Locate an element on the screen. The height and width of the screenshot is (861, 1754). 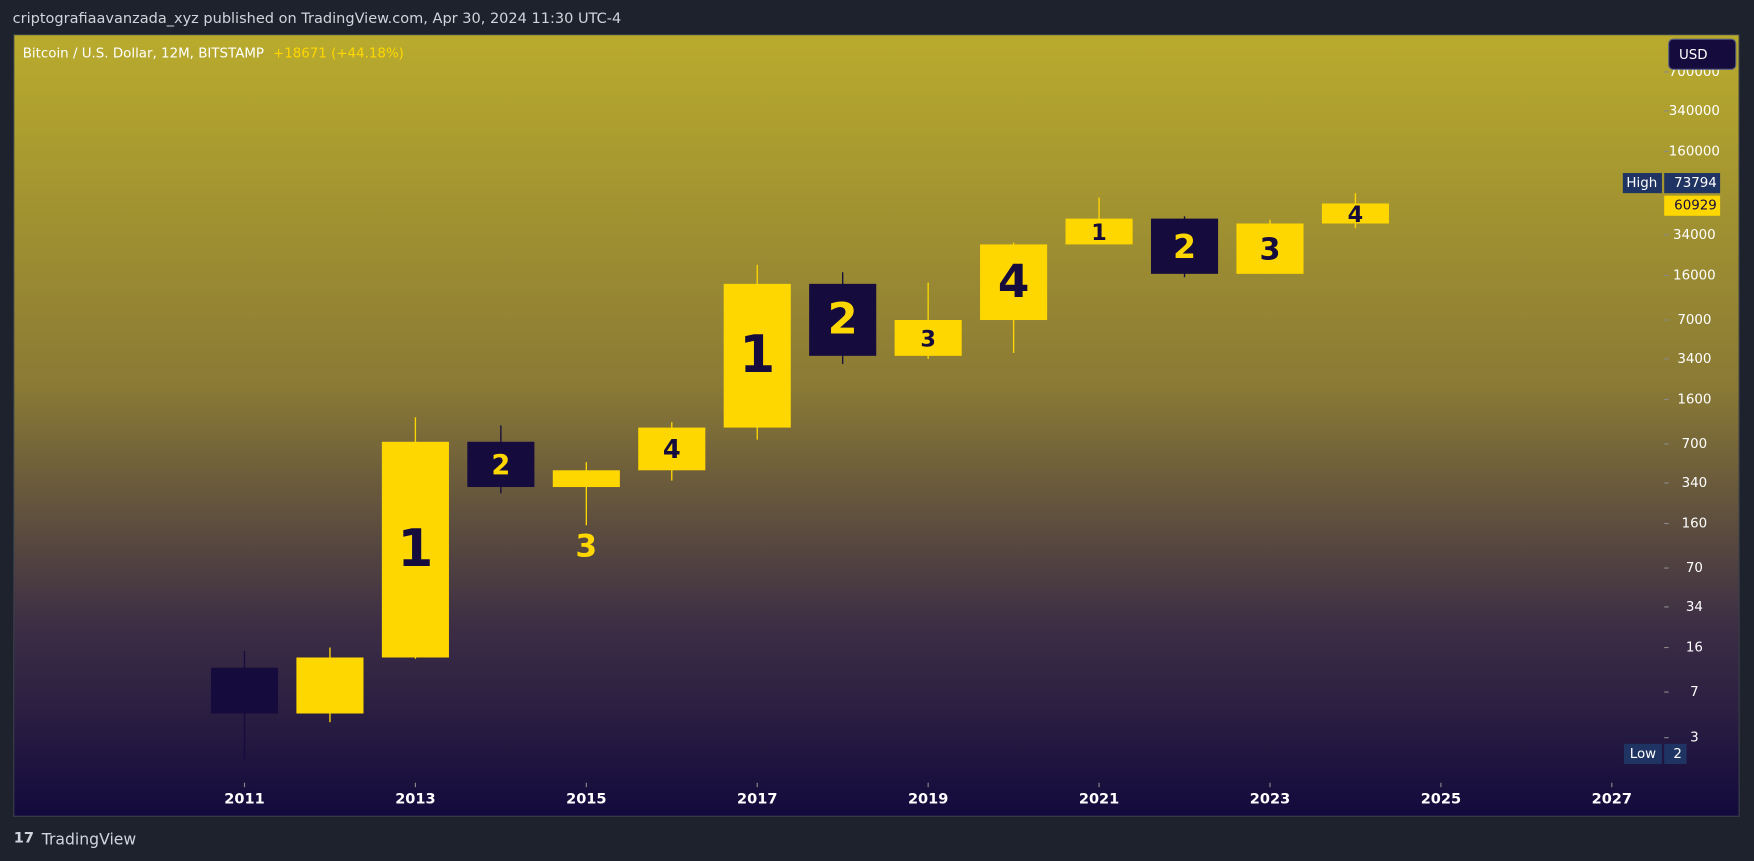
high-value-tag is located at coordinates (1692, 183).